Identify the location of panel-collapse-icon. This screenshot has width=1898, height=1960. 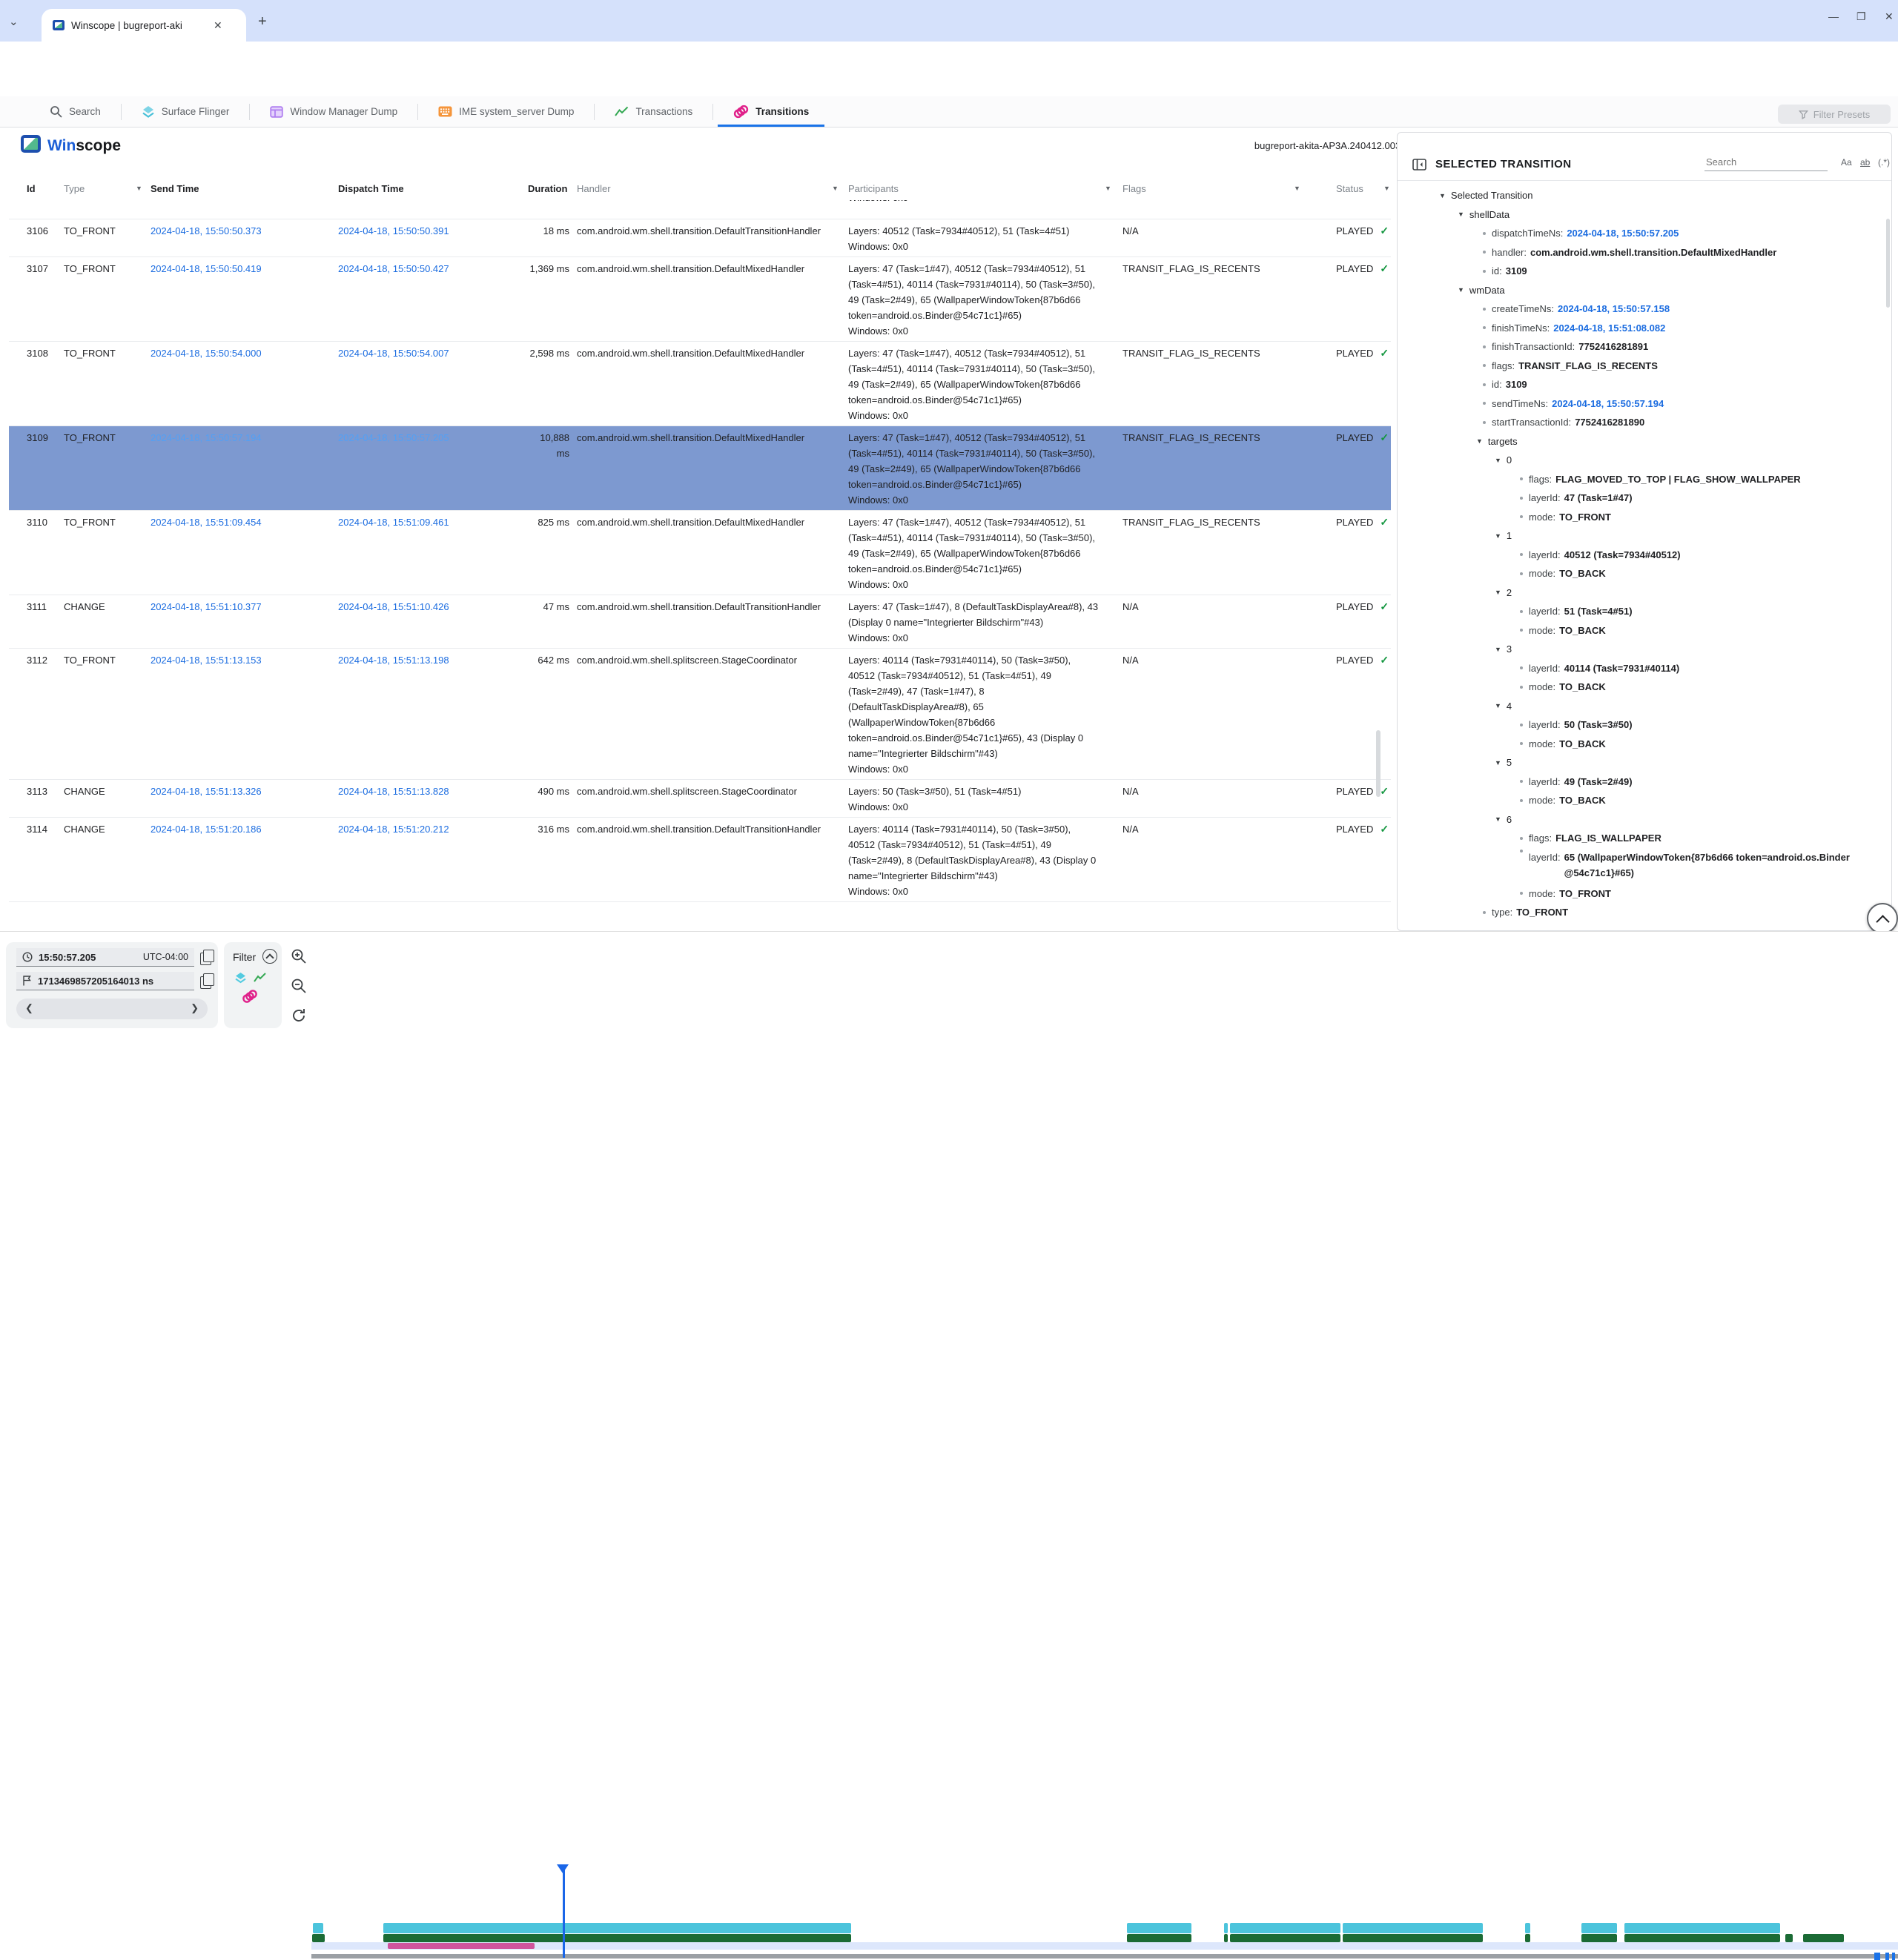
(1419, 164).